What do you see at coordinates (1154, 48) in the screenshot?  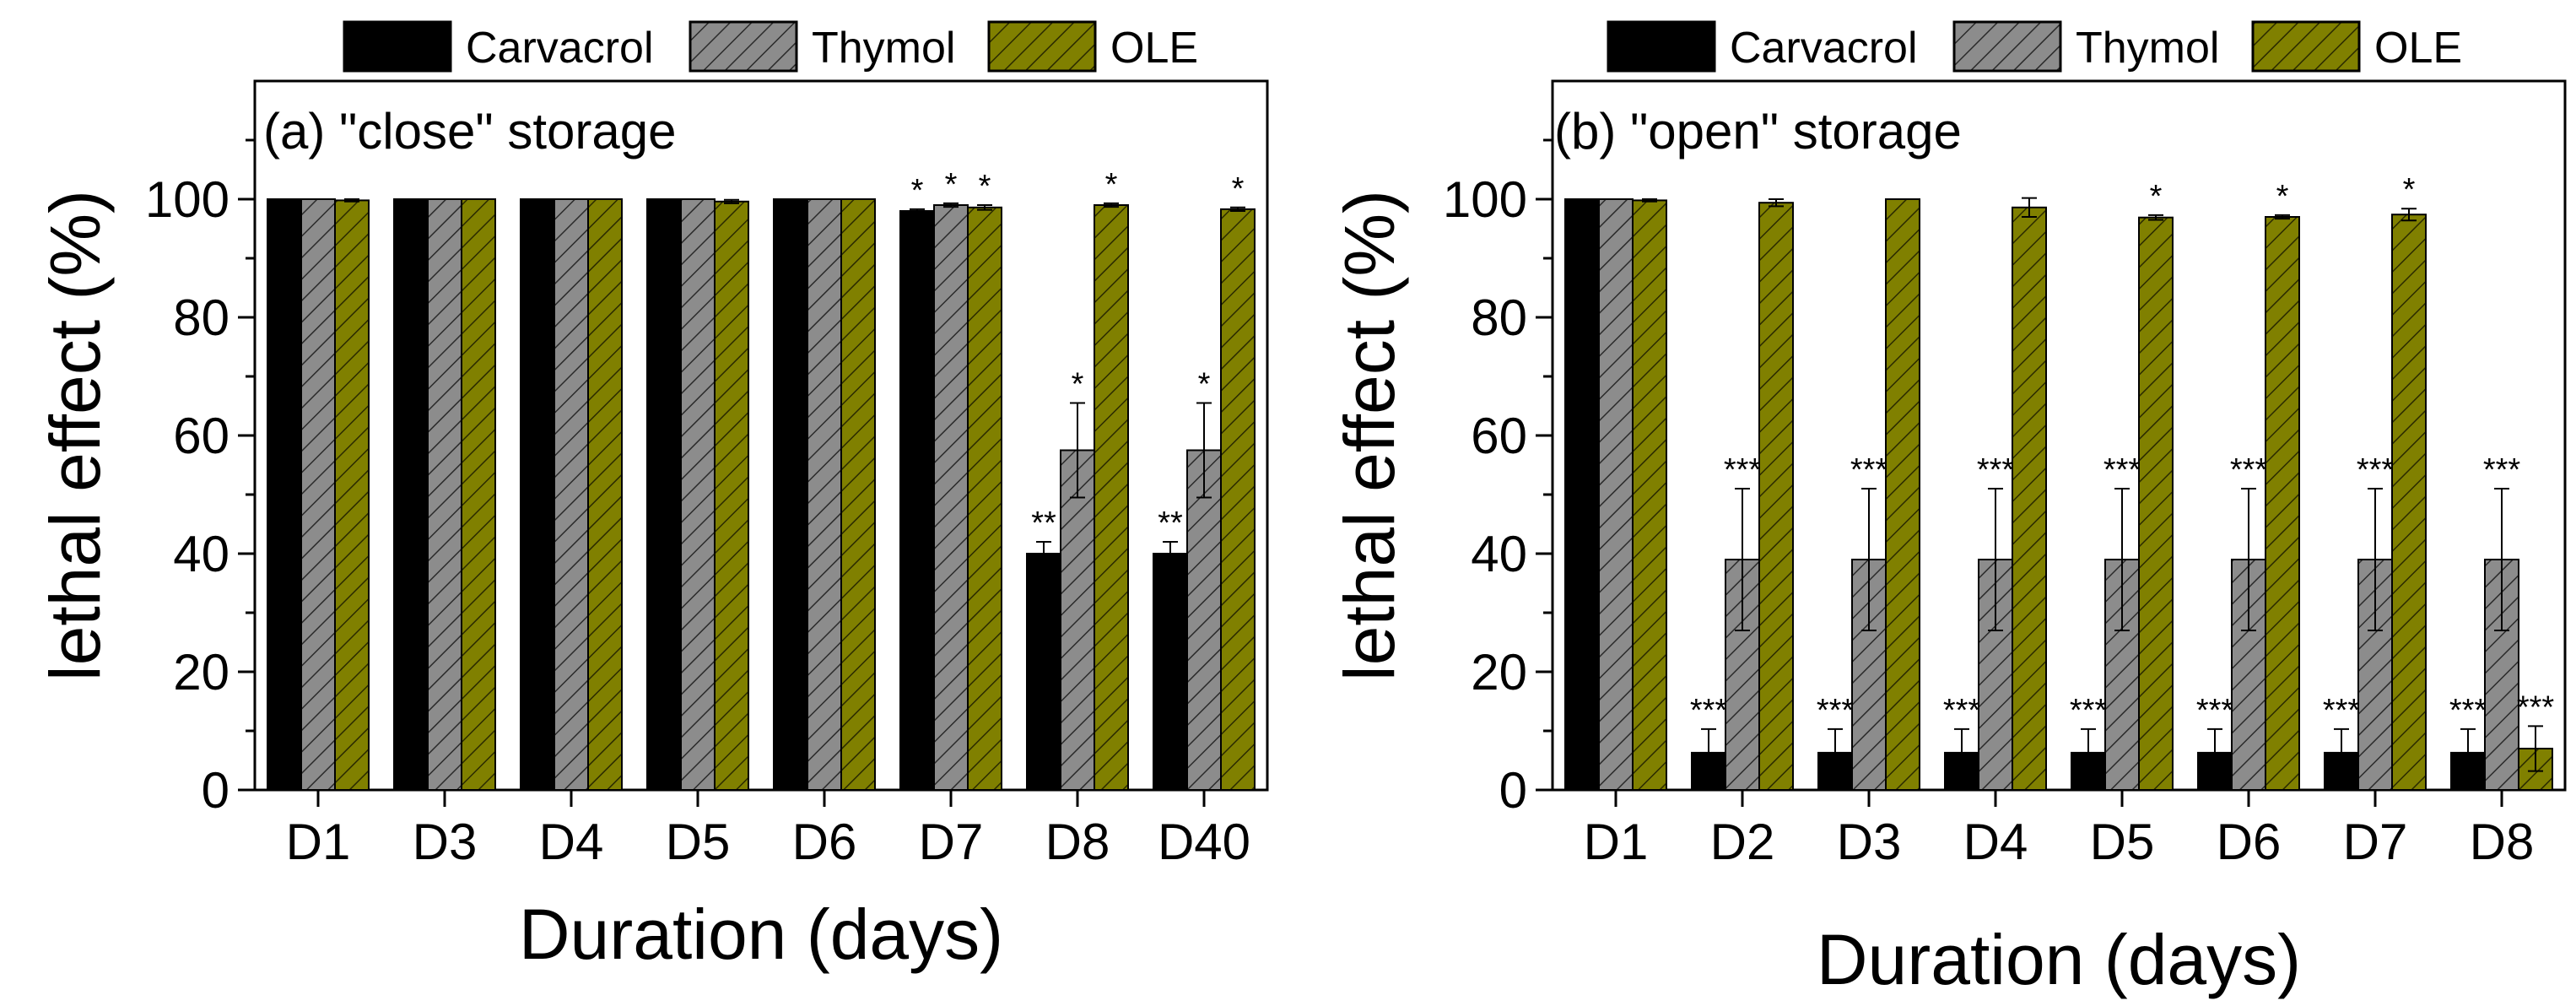 I see `legend-label-ole-a: OLE` at bounding box center [1154, 48].